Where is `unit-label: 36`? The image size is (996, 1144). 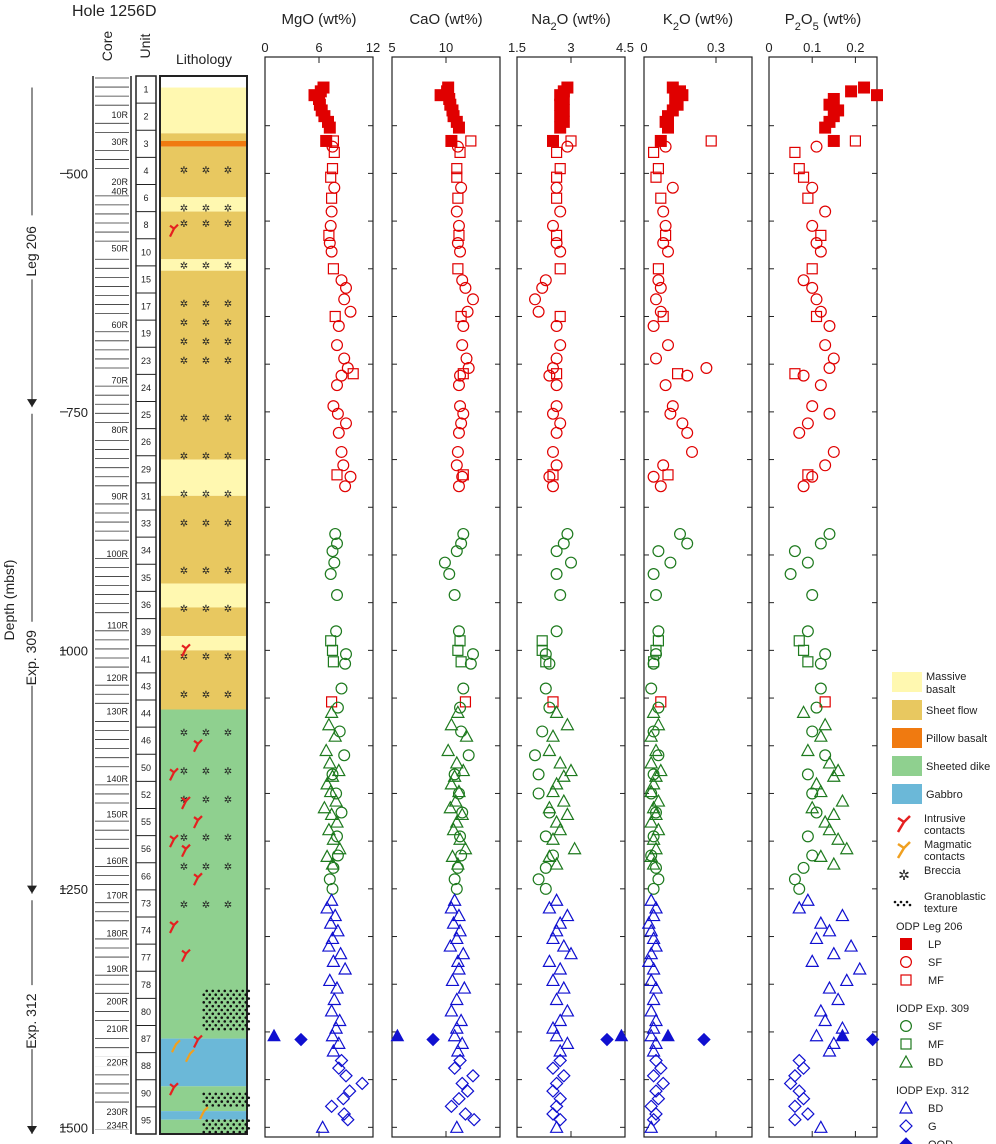 unit-label: 36 is located at coordinates (146, 605).